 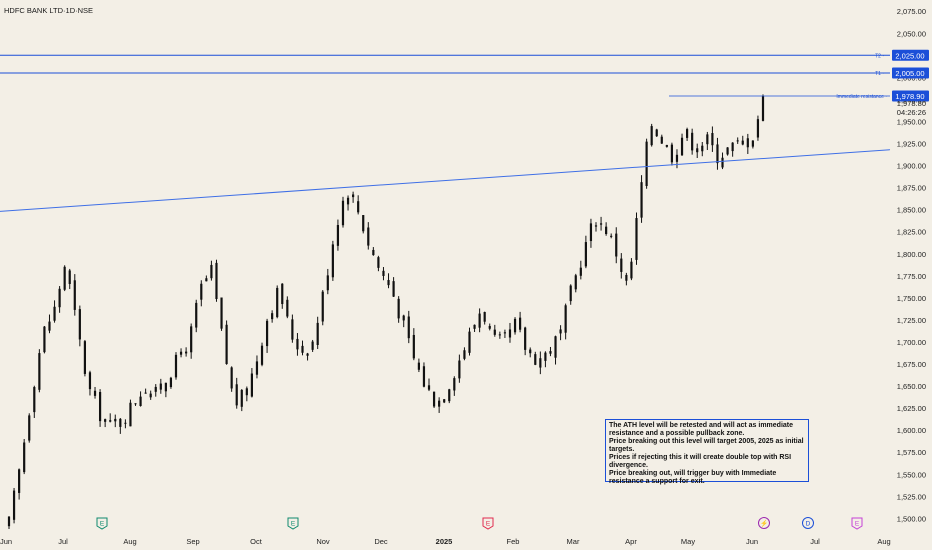 I want to click on chart-header: HDFC BANK LTD · 1D · NSE, so click(x=49, y=10).